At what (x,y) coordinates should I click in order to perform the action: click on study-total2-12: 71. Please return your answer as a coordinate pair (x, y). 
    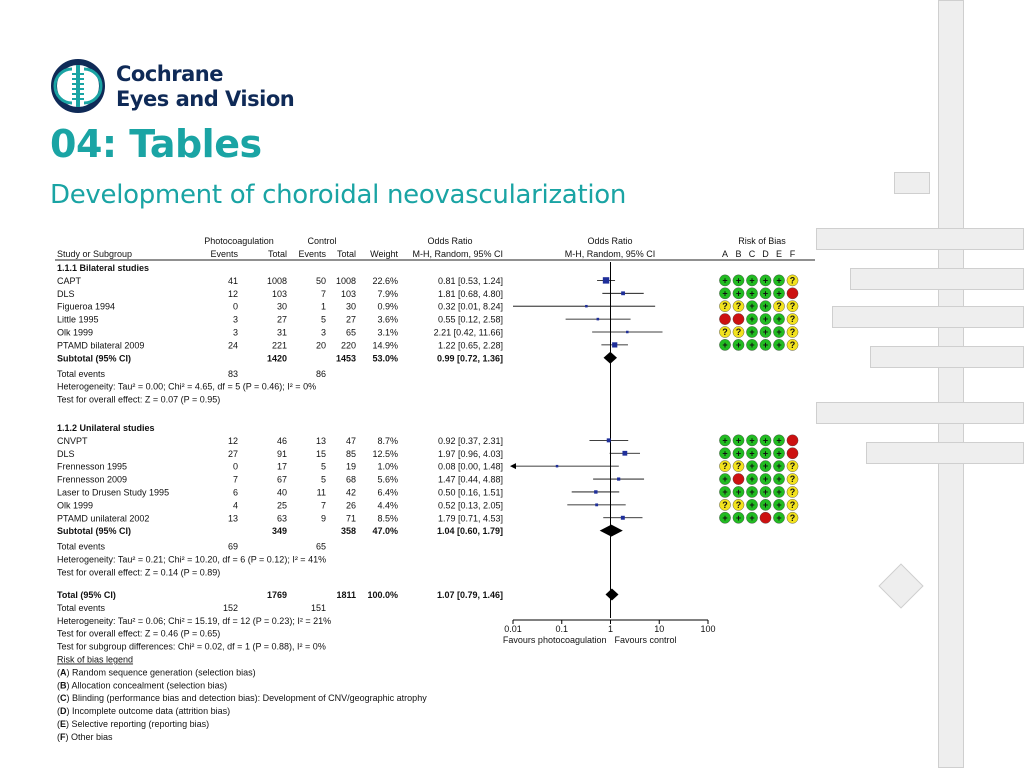
    Looking at the image, I should click on (351, 518).